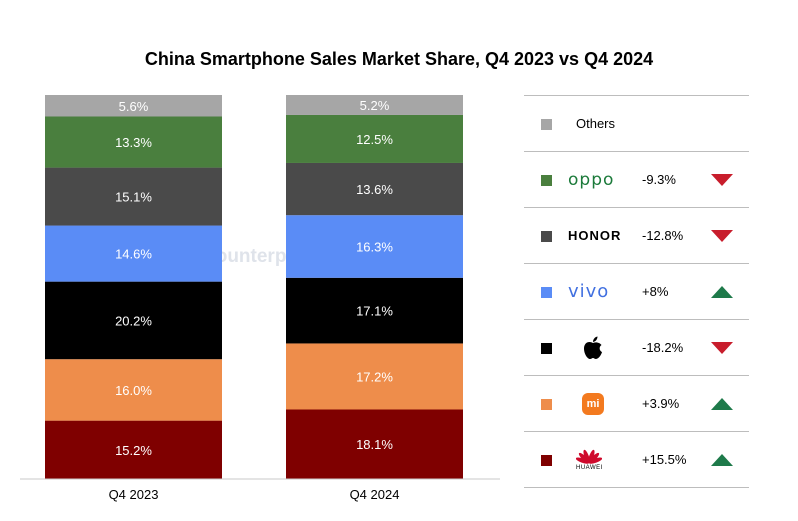  I want to click on legend-row: oppo -9.3%, so click(636, 180).